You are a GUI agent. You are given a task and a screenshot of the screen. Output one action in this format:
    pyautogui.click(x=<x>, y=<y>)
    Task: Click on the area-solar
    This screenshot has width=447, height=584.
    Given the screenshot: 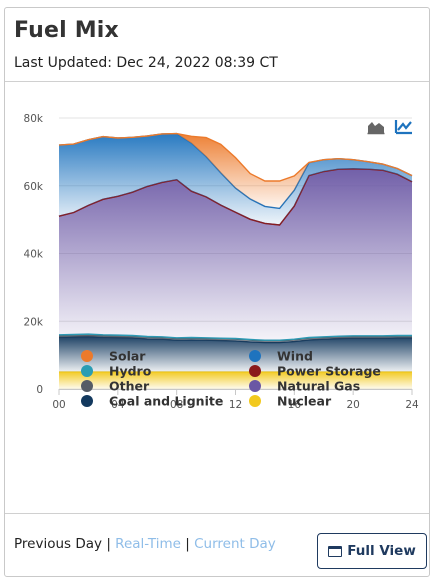 What is the action you would take?
    pyautogui.click(x=235, y=171)
    